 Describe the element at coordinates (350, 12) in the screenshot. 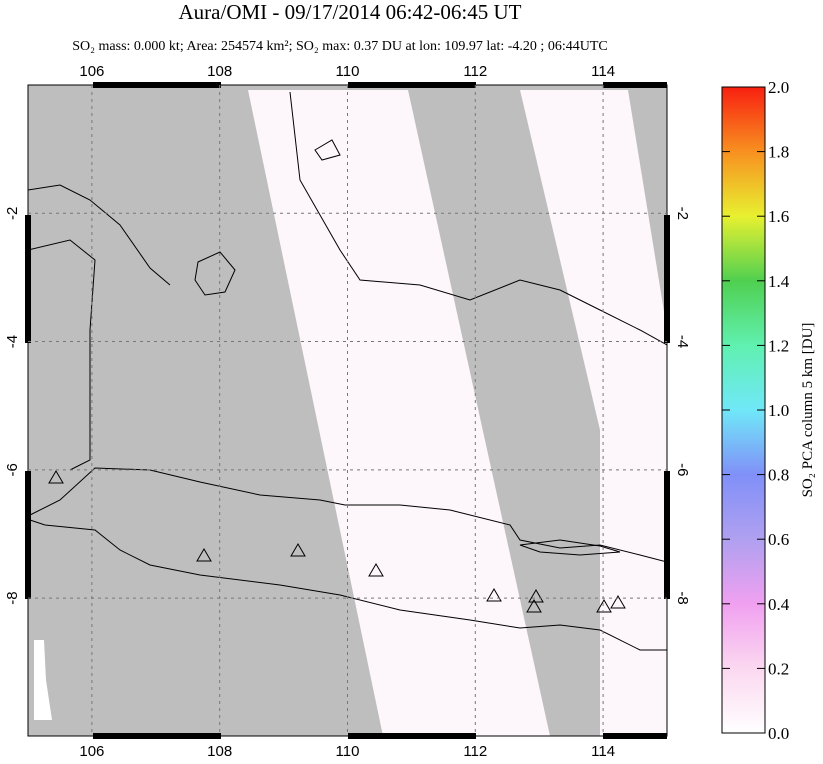

I see `title: Aura/OMI - 09/17/2014 06:42-06:45 UT` at that location.